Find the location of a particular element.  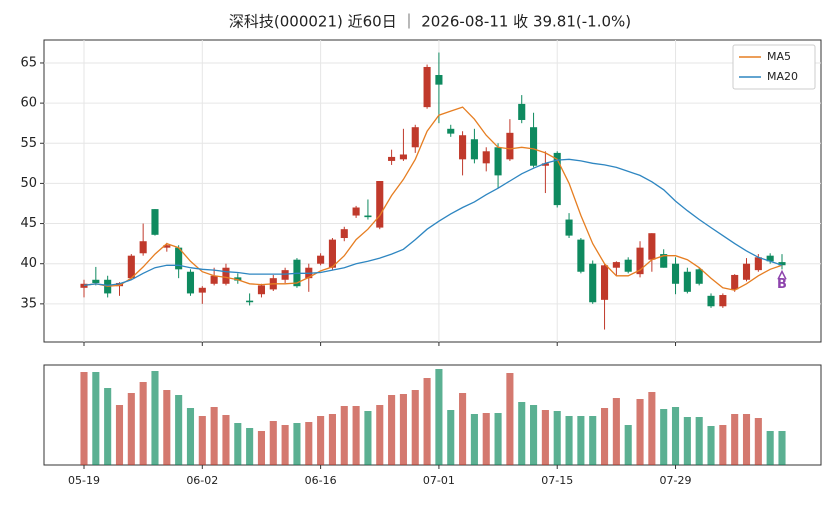

x-tick-label: 07-01 is located at coordinates (439, 480).